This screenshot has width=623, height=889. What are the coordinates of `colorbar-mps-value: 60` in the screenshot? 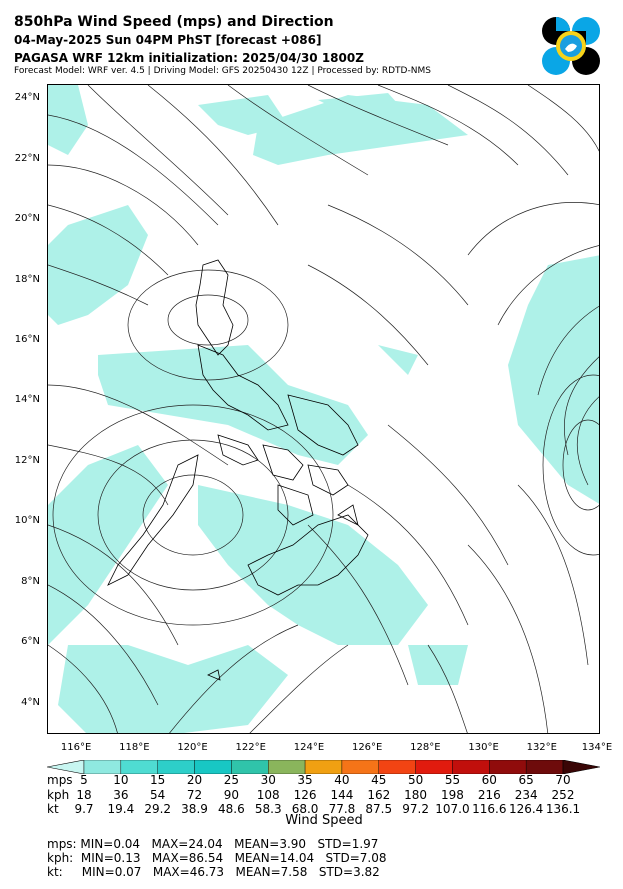 It's located at (489, 780).